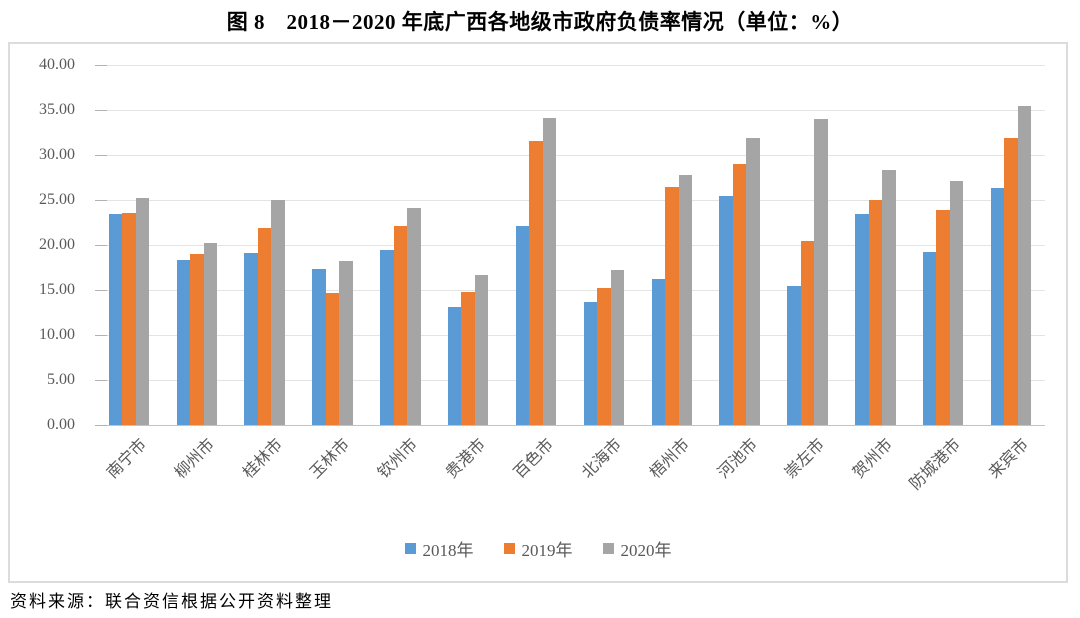  What do you see at coordinates (468, 358) in the screenshot?
I see `bar-2019年-贵港市` at bounding box center [468, 358].